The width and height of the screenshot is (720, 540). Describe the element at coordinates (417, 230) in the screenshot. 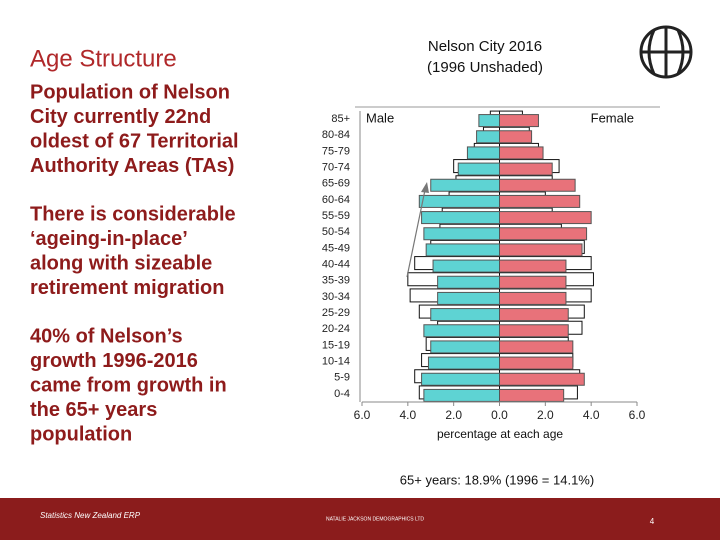

I see `arrow` at that location.